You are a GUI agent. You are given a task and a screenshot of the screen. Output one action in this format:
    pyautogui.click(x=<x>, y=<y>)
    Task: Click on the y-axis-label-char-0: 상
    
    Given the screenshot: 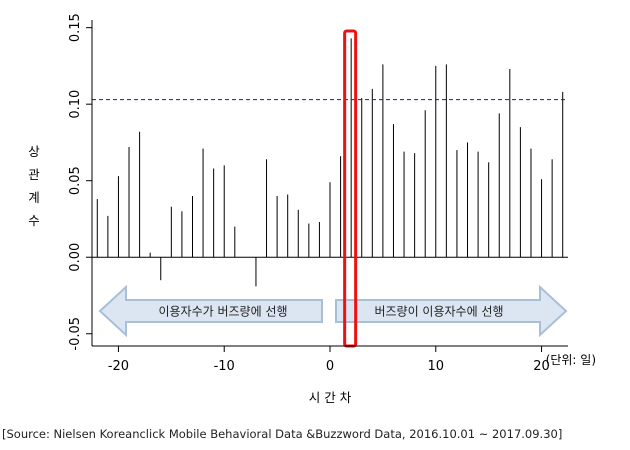 What is the action you would take?
    pyautogui.click(x=34, y=151)
    